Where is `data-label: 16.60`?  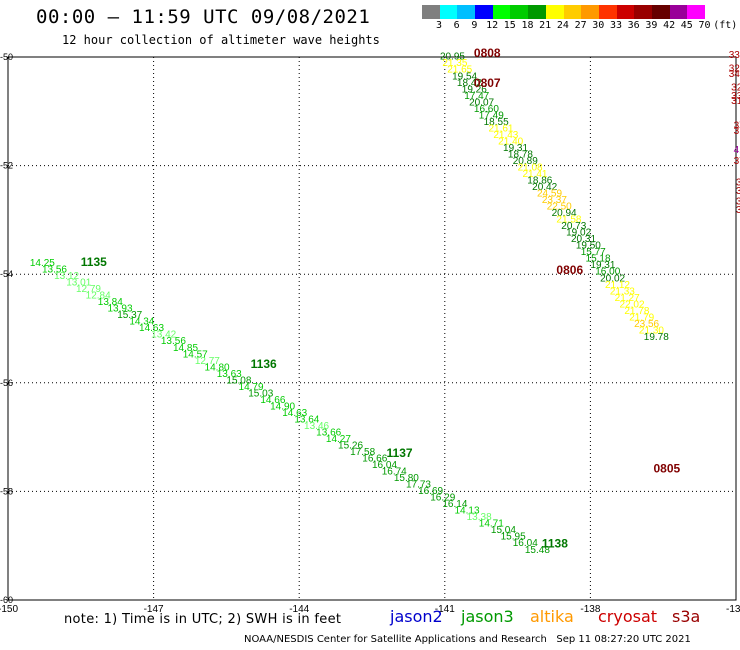
data-label: 16.60 is located at coordinates (486, 109).